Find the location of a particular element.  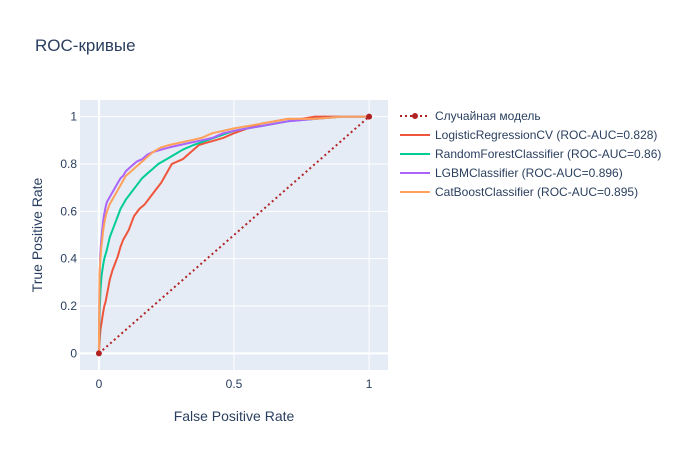

x-axis-title: False Positive Rate is located at coordinates (234, 416).